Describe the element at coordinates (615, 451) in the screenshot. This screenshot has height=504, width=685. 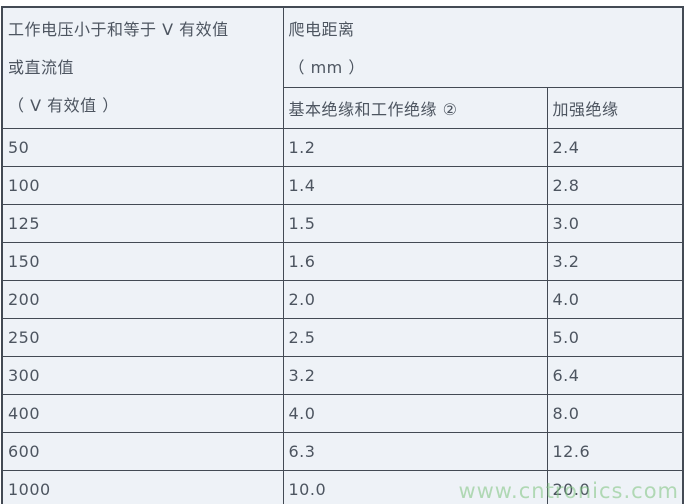
I see `reinforced-insulation-cell: 12.6` at that location.